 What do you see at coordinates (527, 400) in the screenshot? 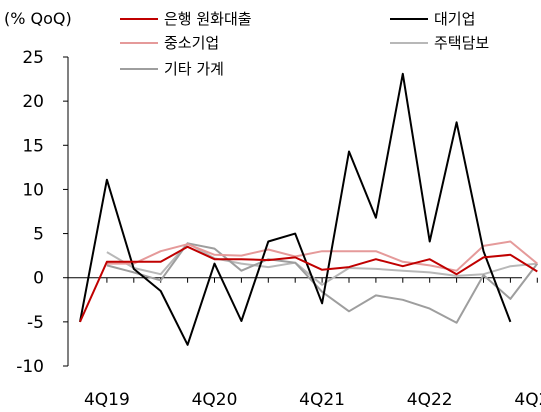
I see `x-tick-label: 4Q23` at bounding box center [527, 400].